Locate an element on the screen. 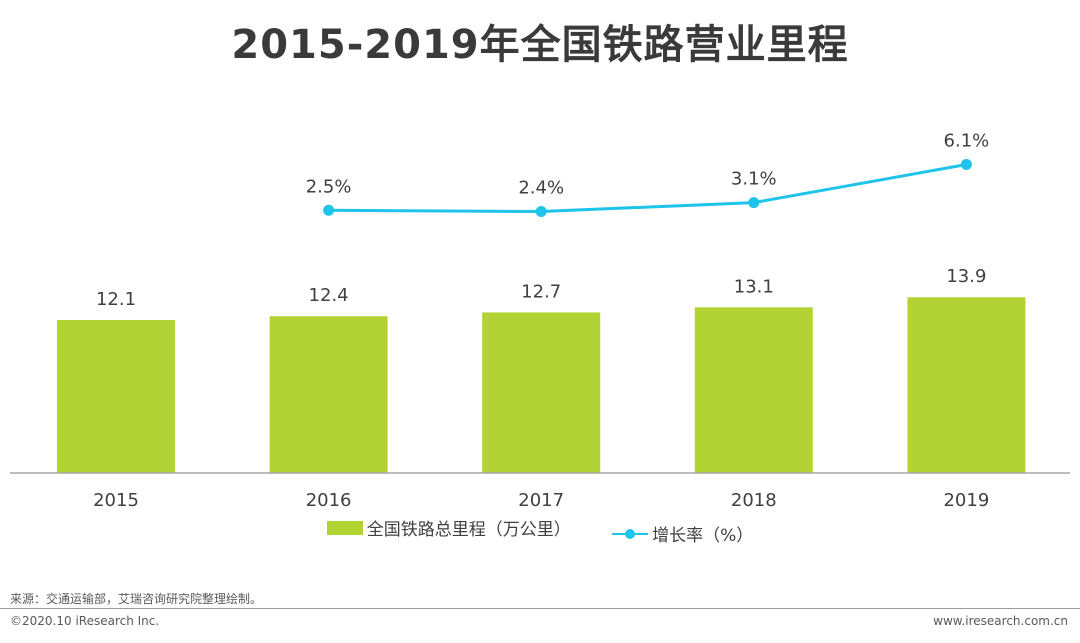 The width and height of the screenshot is (1080, 643). growth-line is located at coordinates (647, 188).